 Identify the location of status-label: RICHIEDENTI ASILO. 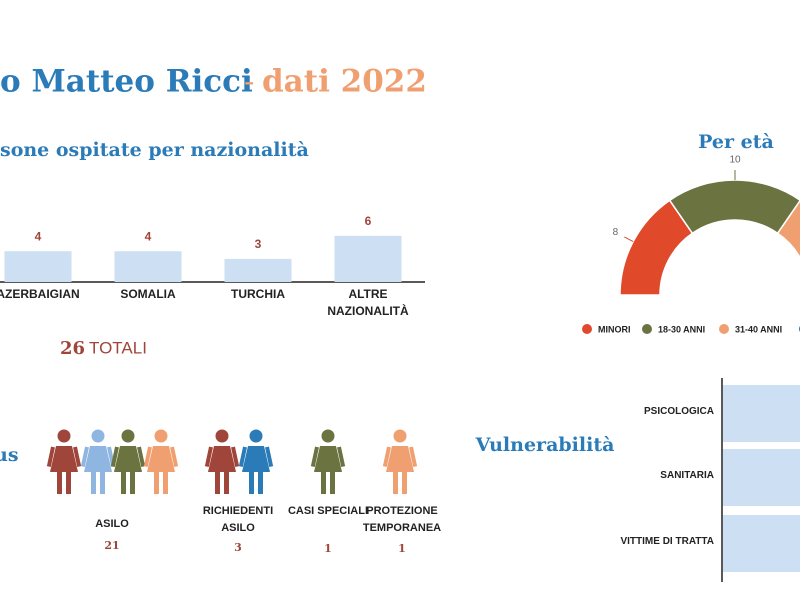
(238, 519).